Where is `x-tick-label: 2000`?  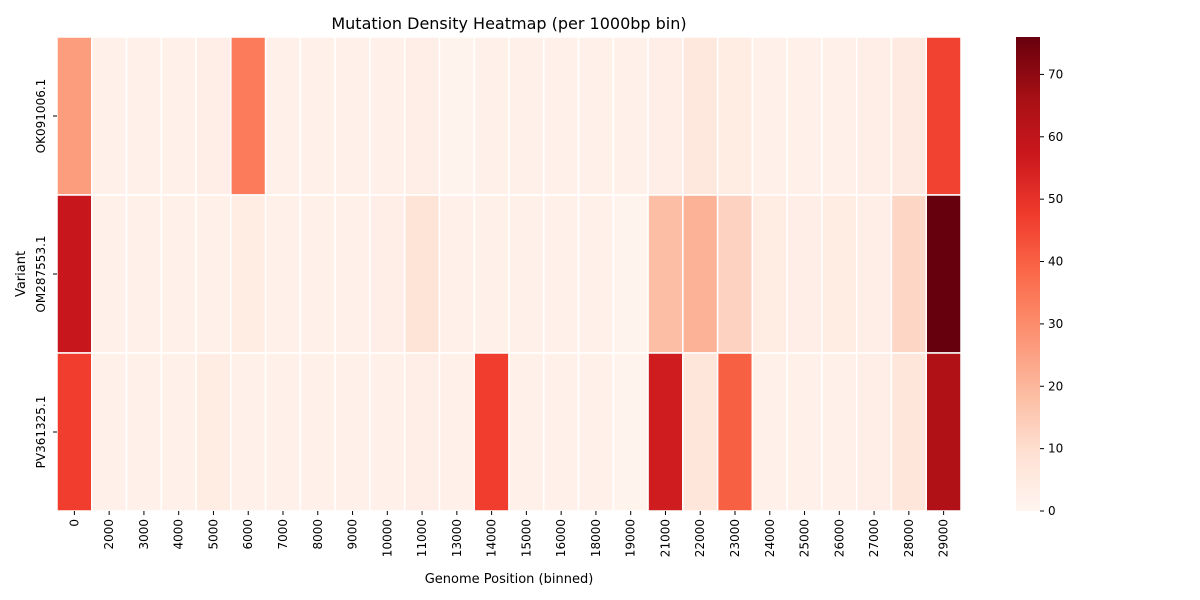 x-tick-label: 2000 is located at coordinates (109, 534).